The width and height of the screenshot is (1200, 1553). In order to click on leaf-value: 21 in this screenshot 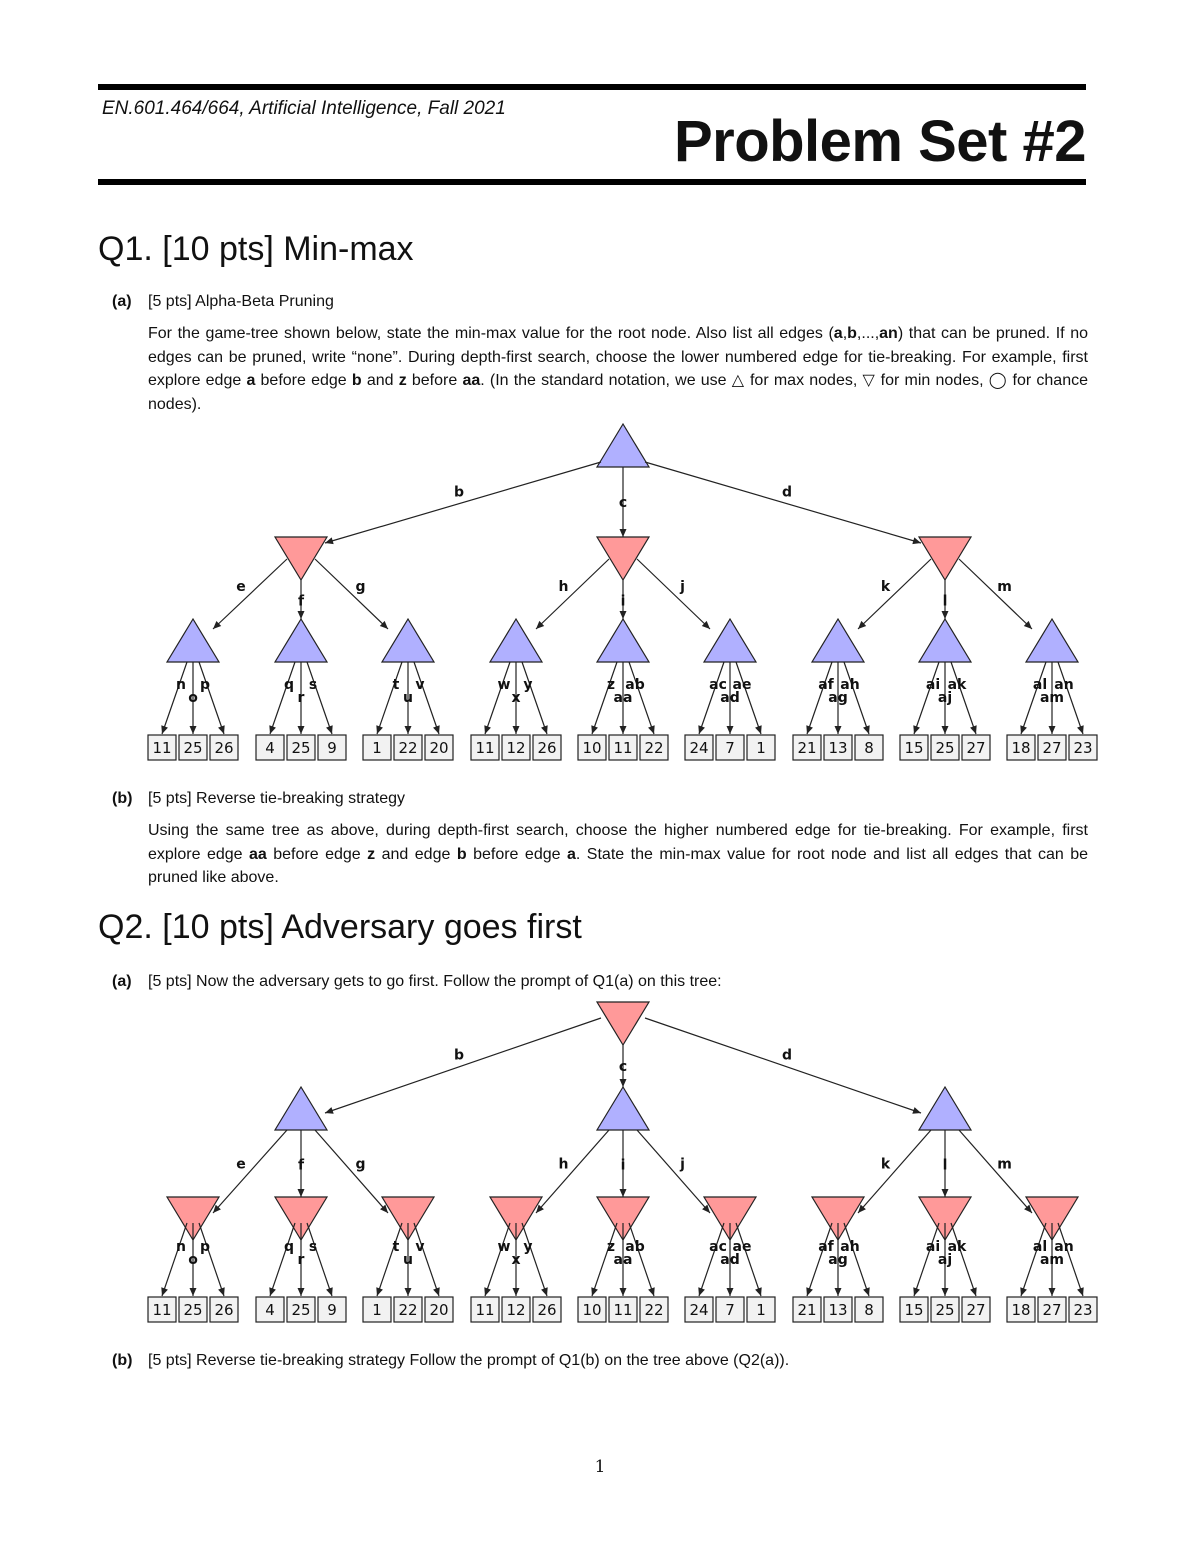, I will do `click(806, 748)`.